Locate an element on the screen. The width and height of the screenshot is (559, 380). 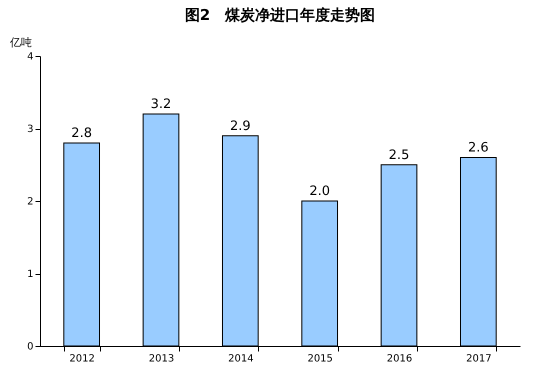
y-tick-label: 1 is located at coordinates (30, 274).